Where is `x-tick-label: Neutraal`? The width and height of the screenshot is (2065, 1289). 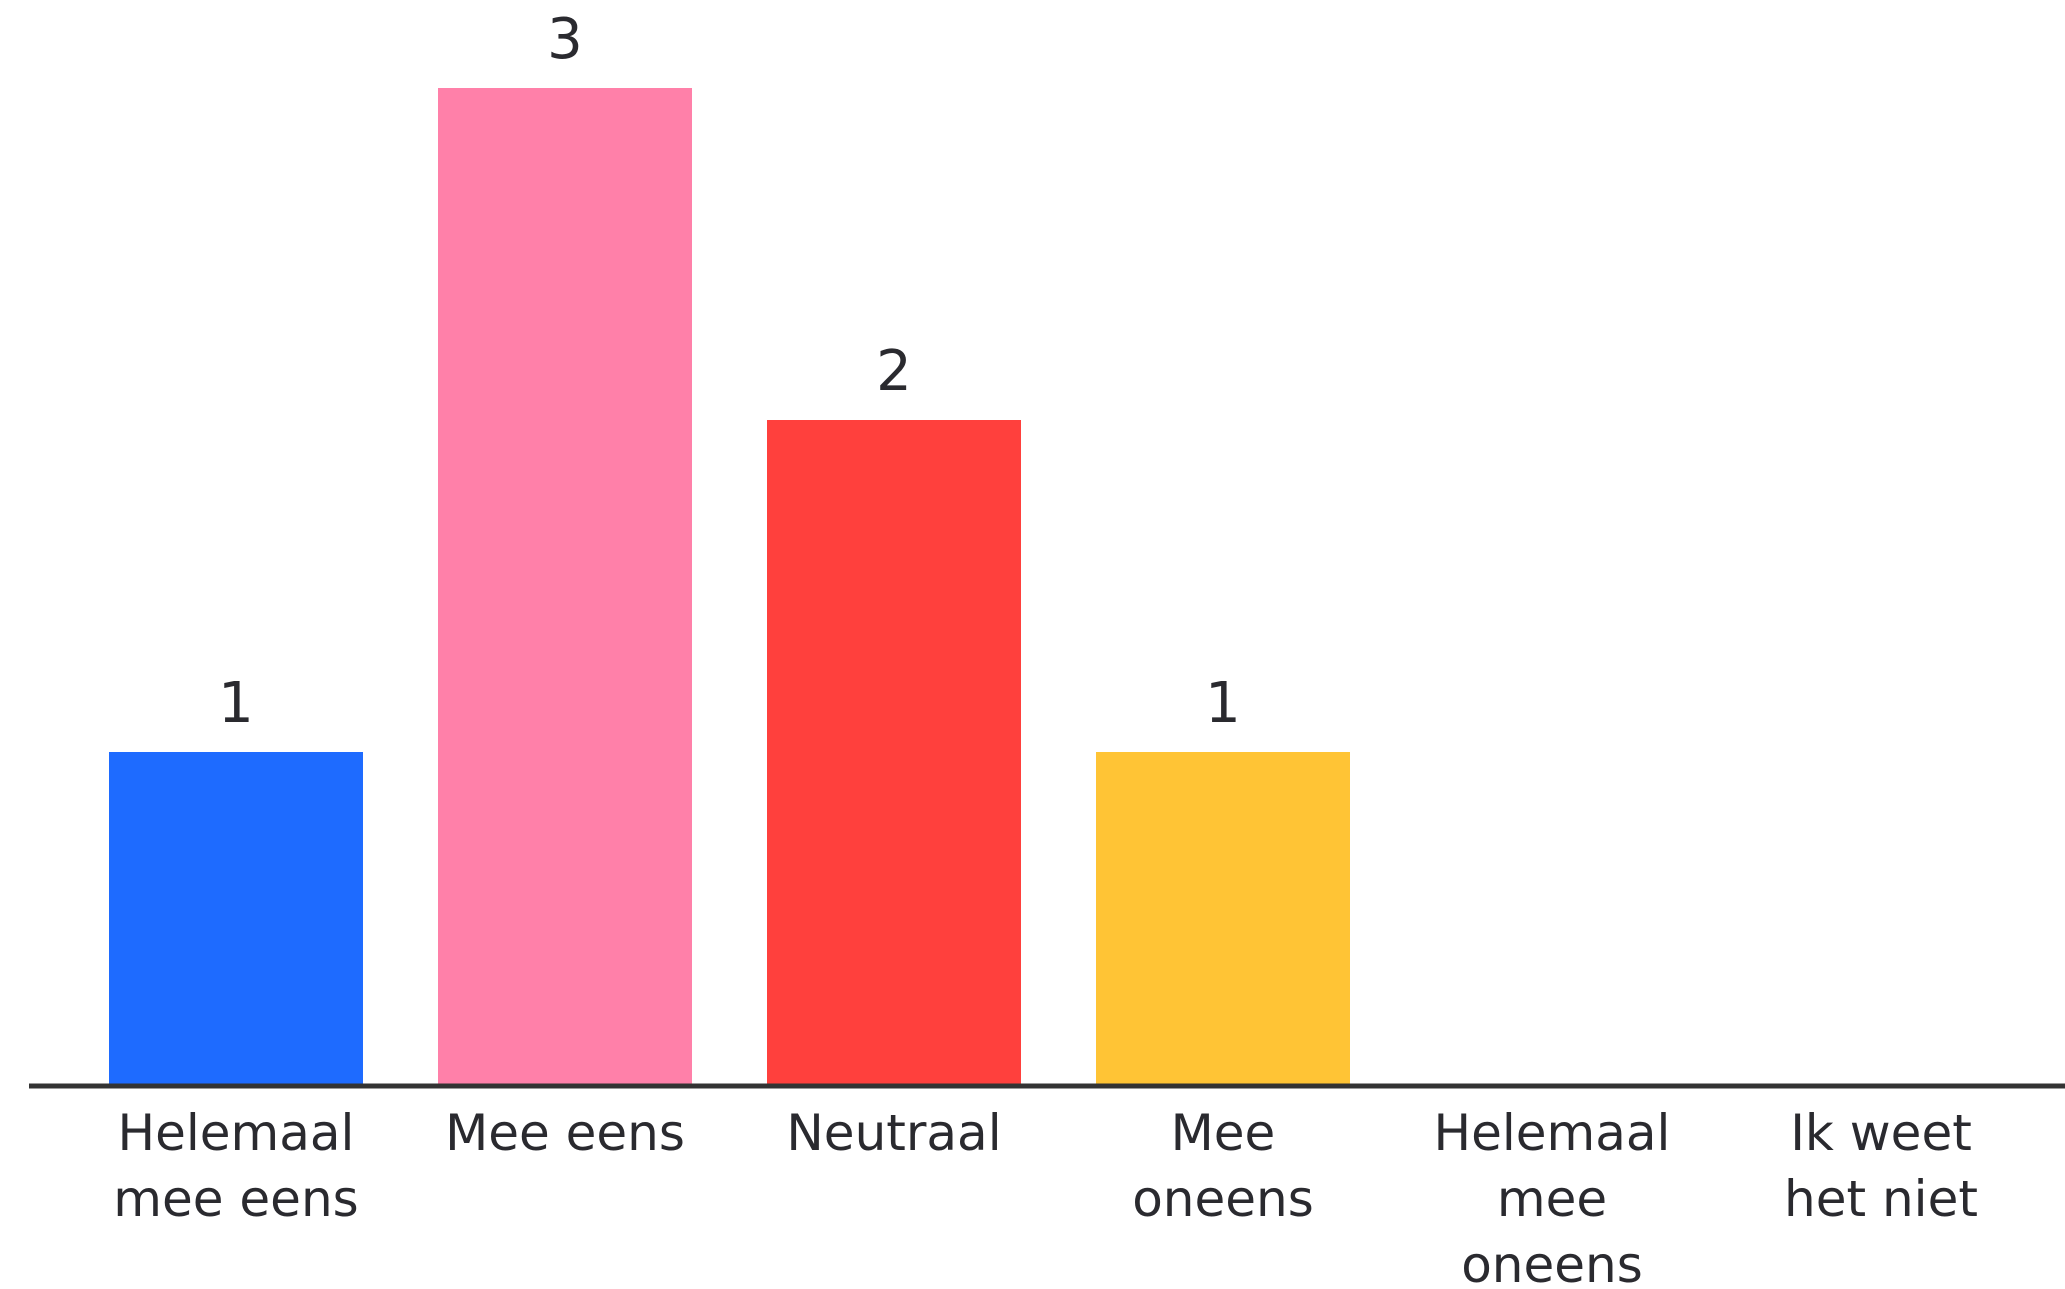 x-tick-label: Neutraal is located at coordinates (893, 1133).